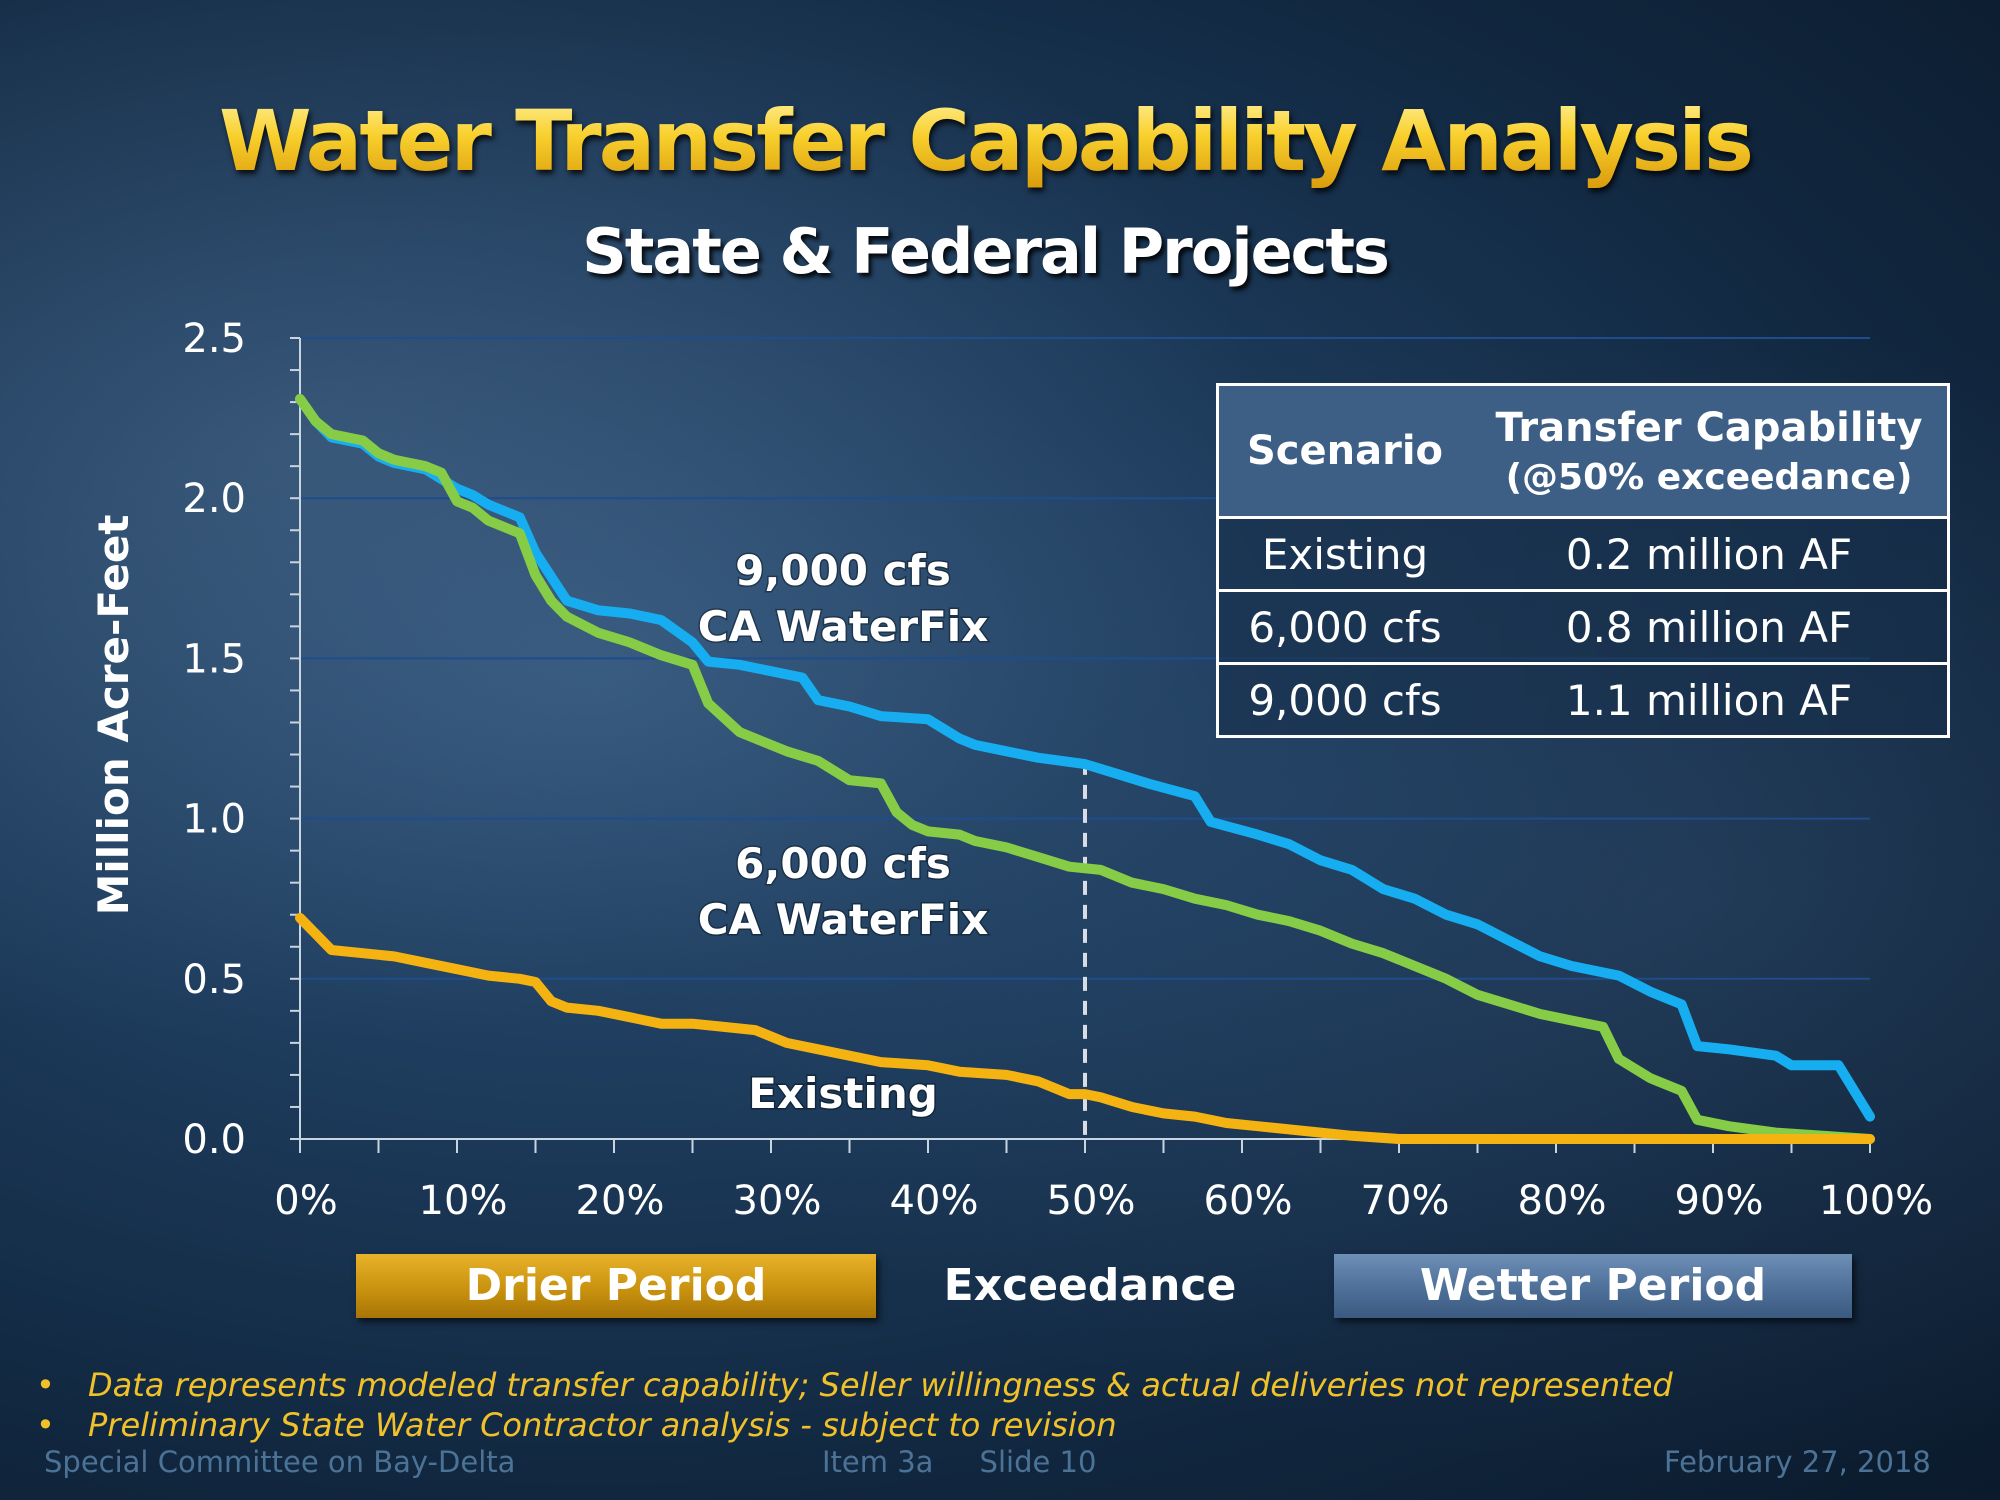 The image size is (2000, 1500). What do you see at coordinates (214, 980) in the screenshot?
I see `y-tick-label: 0.5` at bounding box center [214, 980].